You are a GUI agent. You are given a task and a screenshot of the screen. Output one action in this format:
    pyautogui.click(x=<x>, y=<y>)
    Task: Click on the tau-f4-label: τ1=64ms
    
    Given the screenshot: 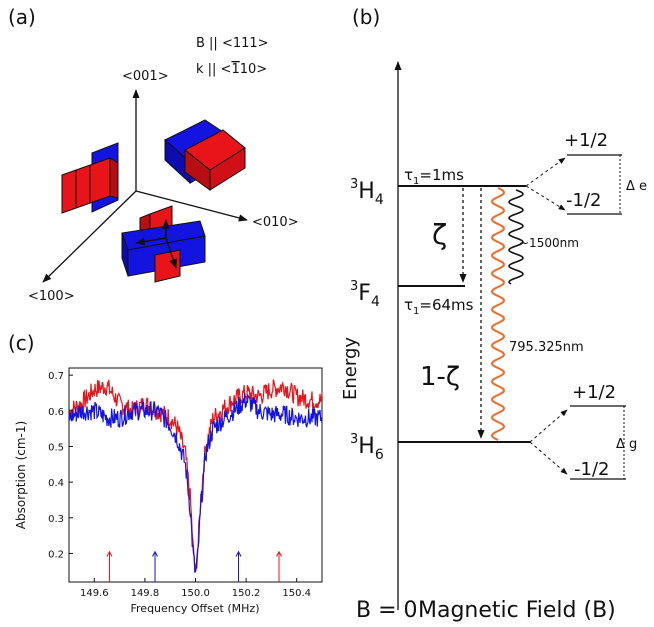 What is the action you would take?
    pyautogui.click(x=439, y=306)
    